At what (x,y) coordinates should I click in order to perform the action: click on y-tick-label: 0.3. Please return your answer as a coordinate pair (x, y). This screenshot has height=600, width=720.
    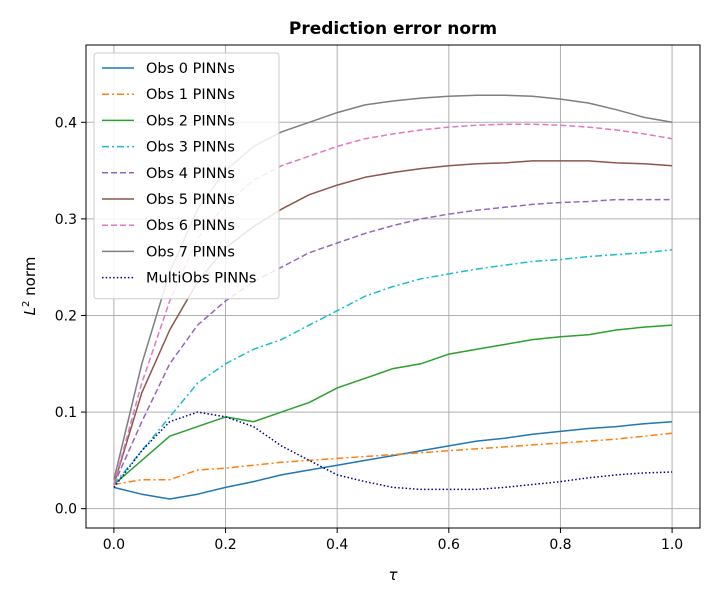
    Looking at the image, I should click on (66, 220).